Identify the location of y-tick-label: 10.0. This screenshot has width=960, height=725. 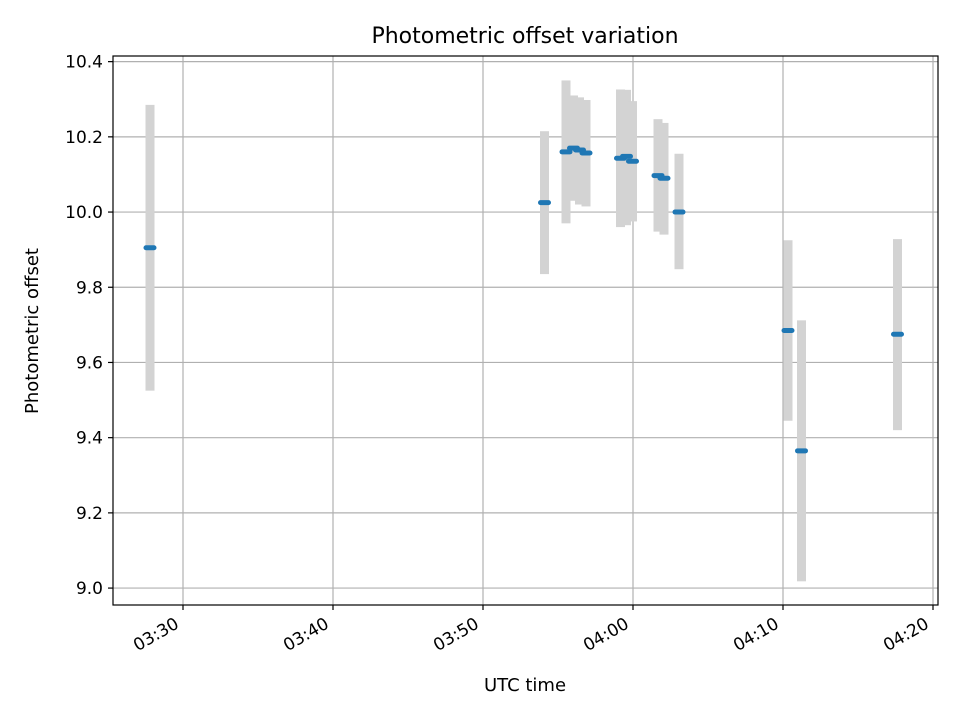
(84, 213).